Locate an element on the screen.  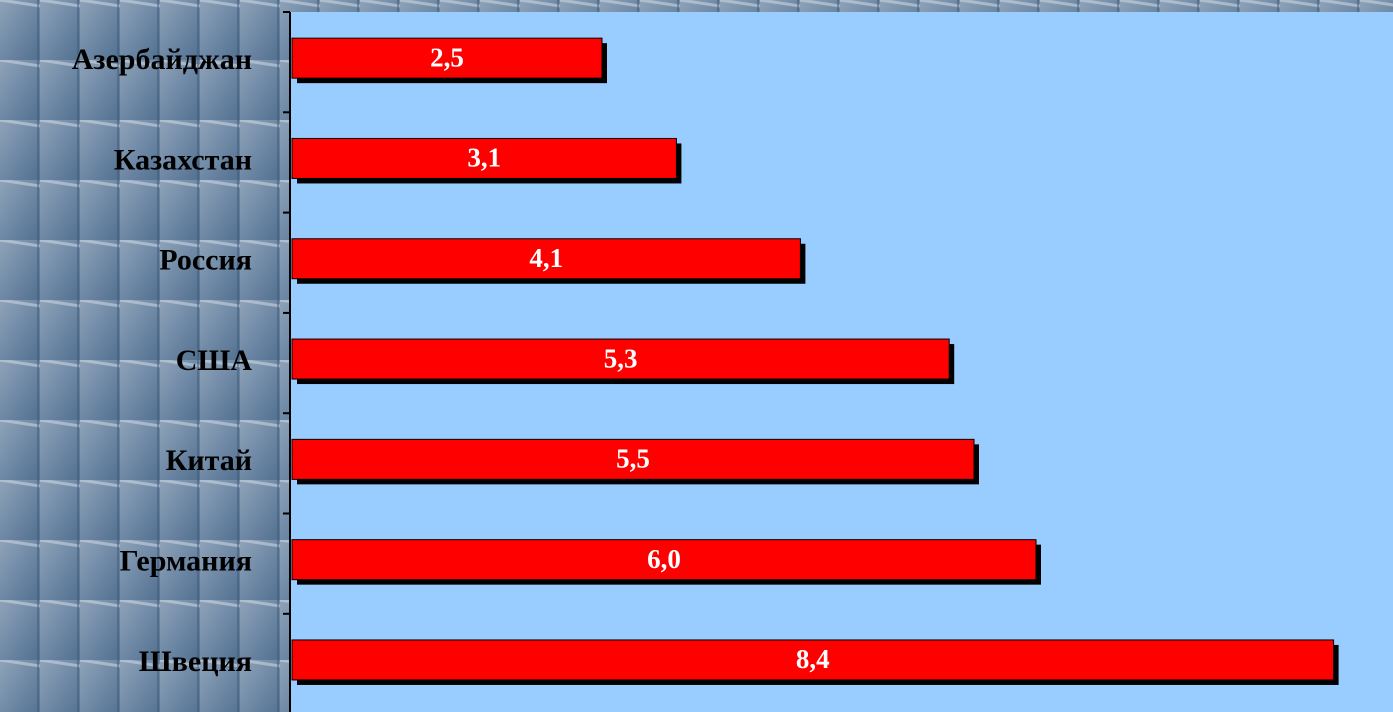
y-tick-label: США is located at coordinates (214, 360).